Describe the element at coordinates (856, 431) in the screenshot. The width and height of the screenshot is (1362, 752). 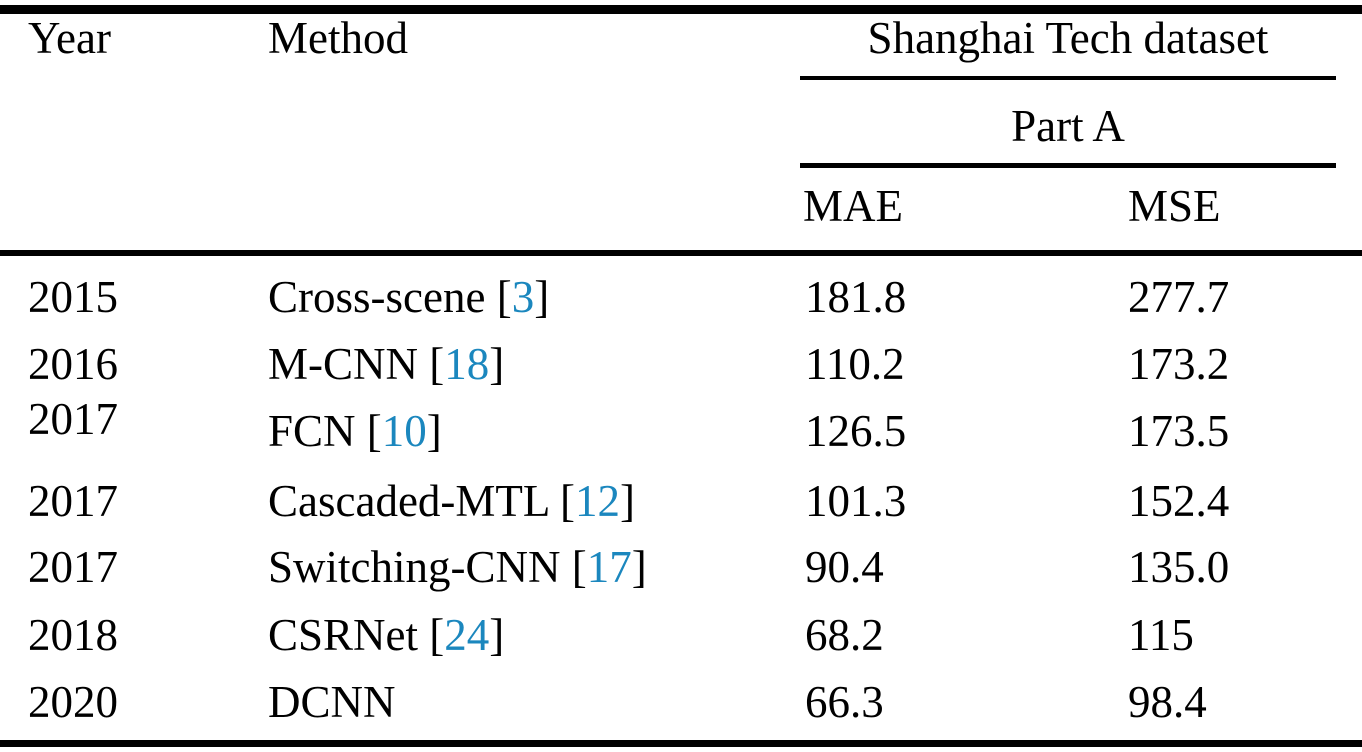
I see `cell-mae: 126.5` at that location.